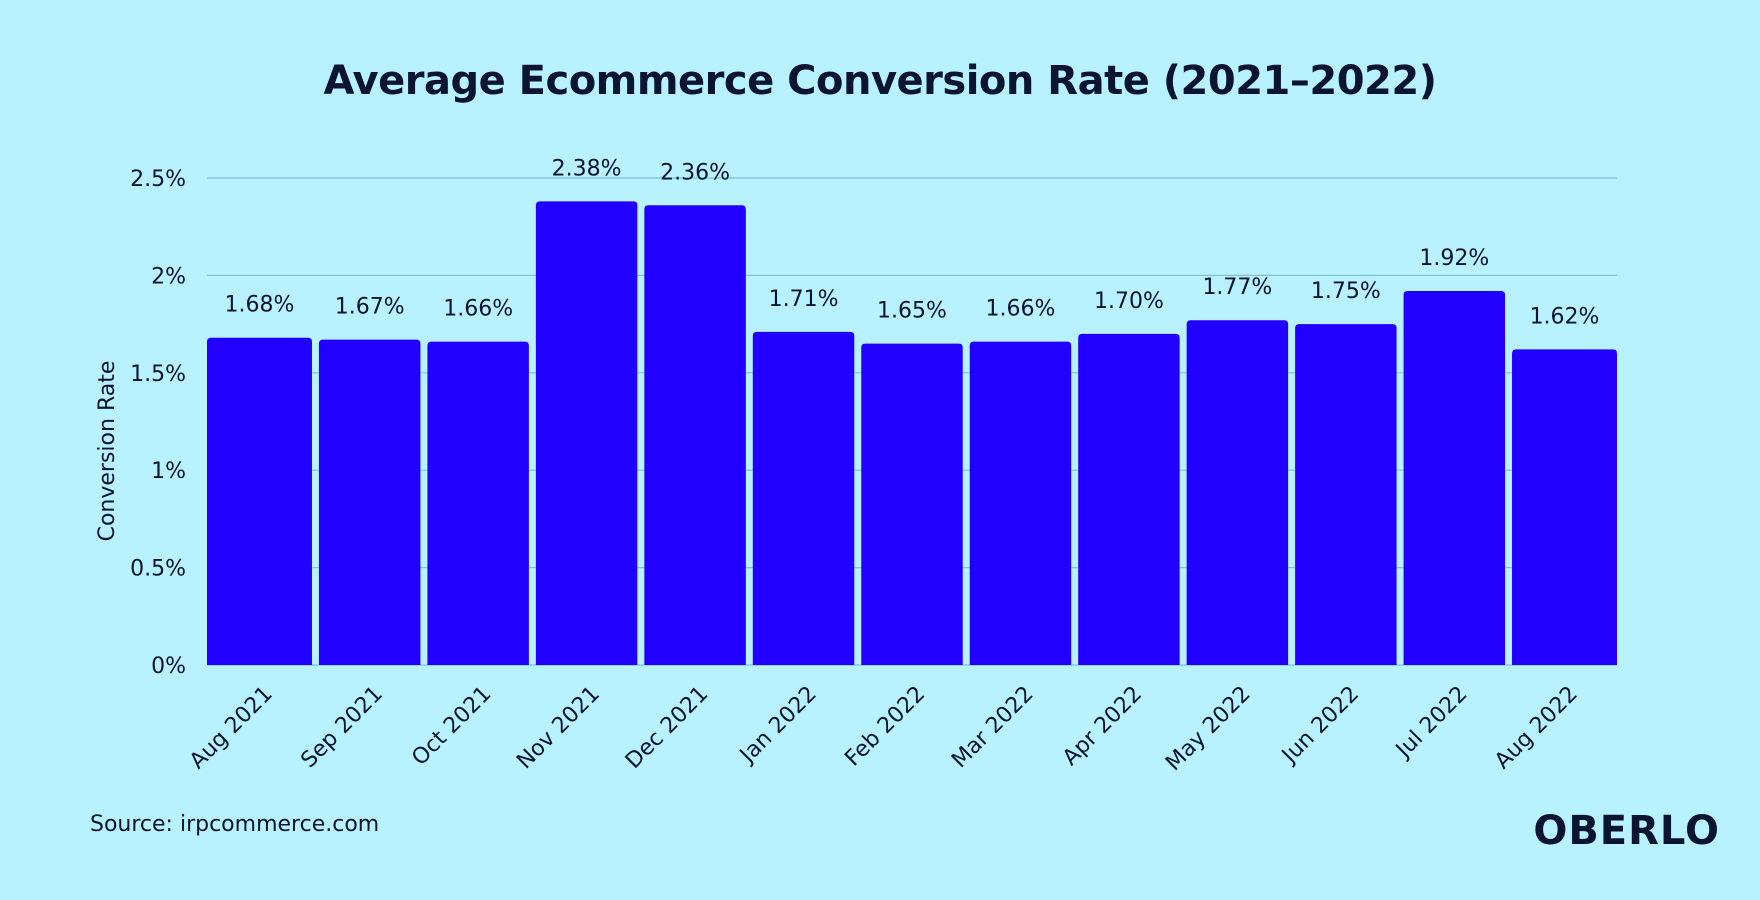  What do you see at coordinates (158, 569) in the screenshot?
I see `y-tick-label: 0.5%` at bounding box center [158, 569].